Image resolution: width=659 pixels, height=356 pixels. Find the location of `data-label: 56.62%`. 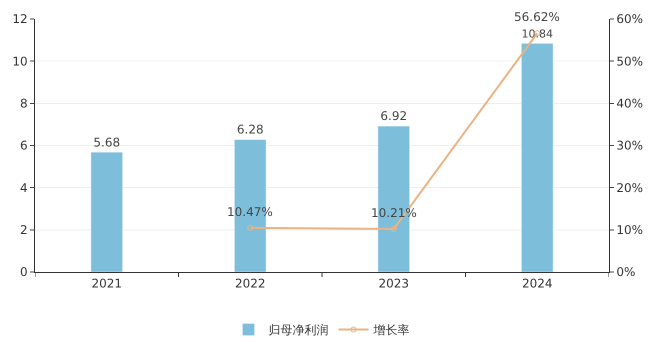

data-label: 56.62% is located at coordinates (537, 17).